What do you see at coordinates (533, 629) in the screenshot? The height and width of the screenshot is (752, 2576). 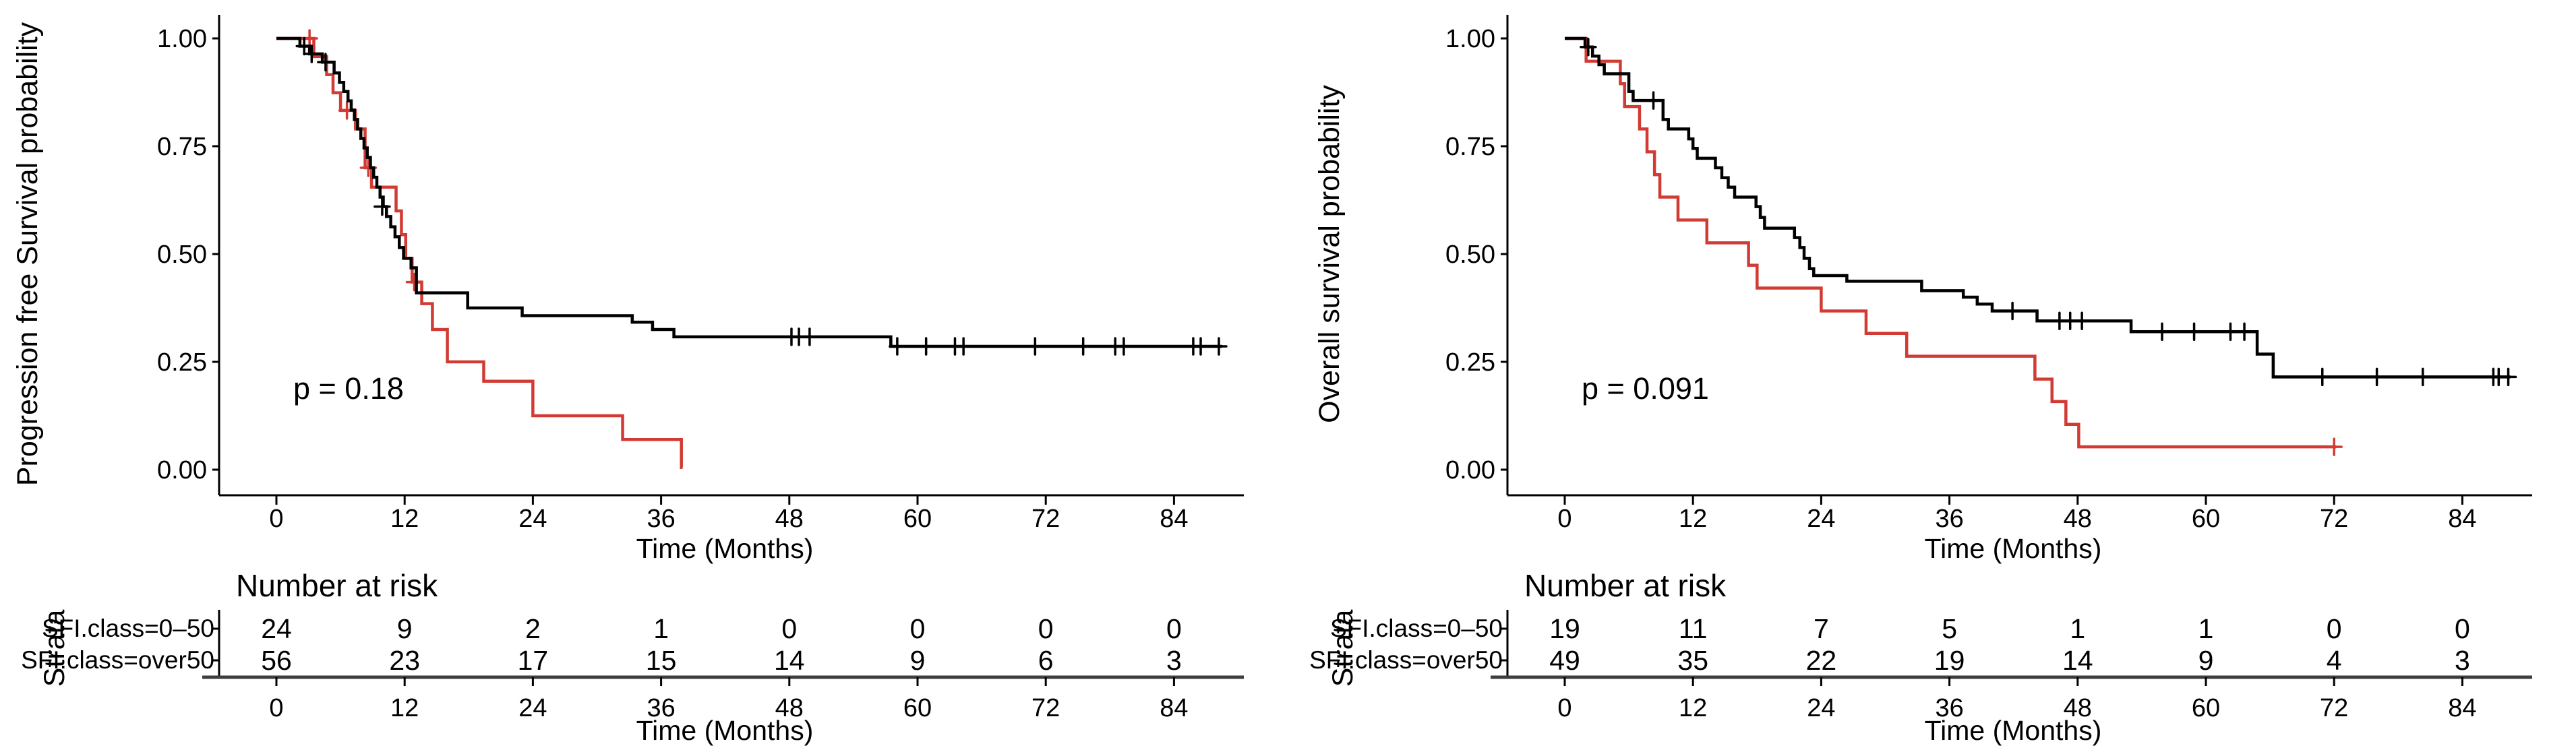 I see `risk-count: 2` at bounding box center [533, 629].